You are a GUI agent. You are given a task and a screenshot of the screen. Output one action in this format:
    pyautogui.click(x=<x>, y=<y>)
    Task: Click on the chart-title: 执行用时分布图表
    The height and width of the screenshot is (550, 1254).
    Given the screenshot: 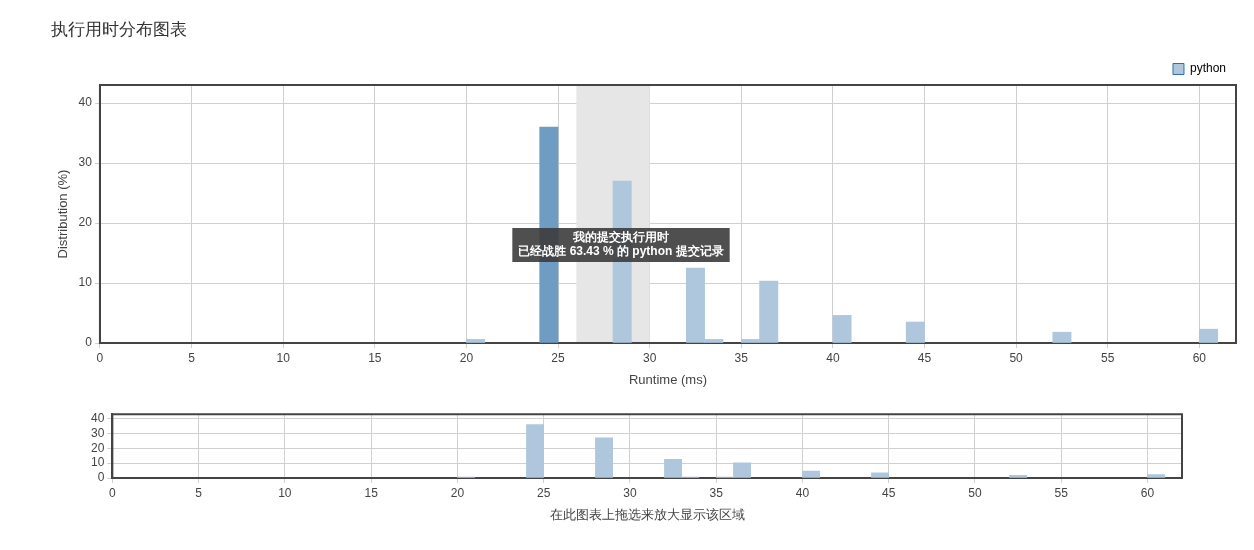 What is the action you would take?
    pyautogui.click(x=119, y=30)
    